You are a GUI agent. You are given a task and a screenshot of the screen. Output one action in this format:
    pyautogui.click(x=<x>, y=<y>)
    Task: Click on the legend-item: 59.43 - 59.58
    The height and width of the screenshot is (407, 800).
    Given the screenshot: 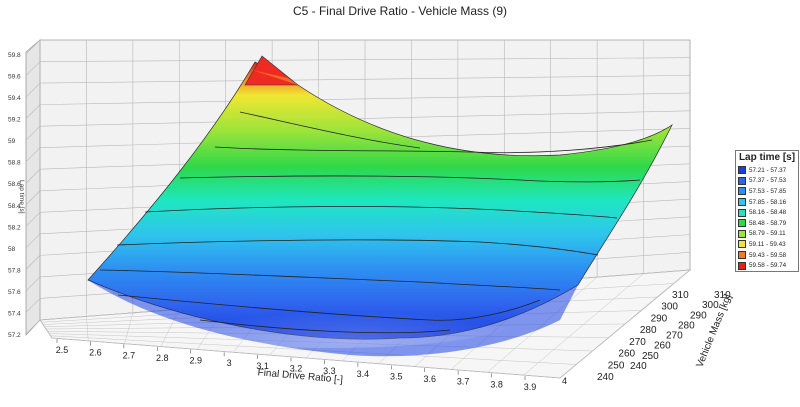 What is the action you would take?
    pyautogui.click(x=767, y=255)
    